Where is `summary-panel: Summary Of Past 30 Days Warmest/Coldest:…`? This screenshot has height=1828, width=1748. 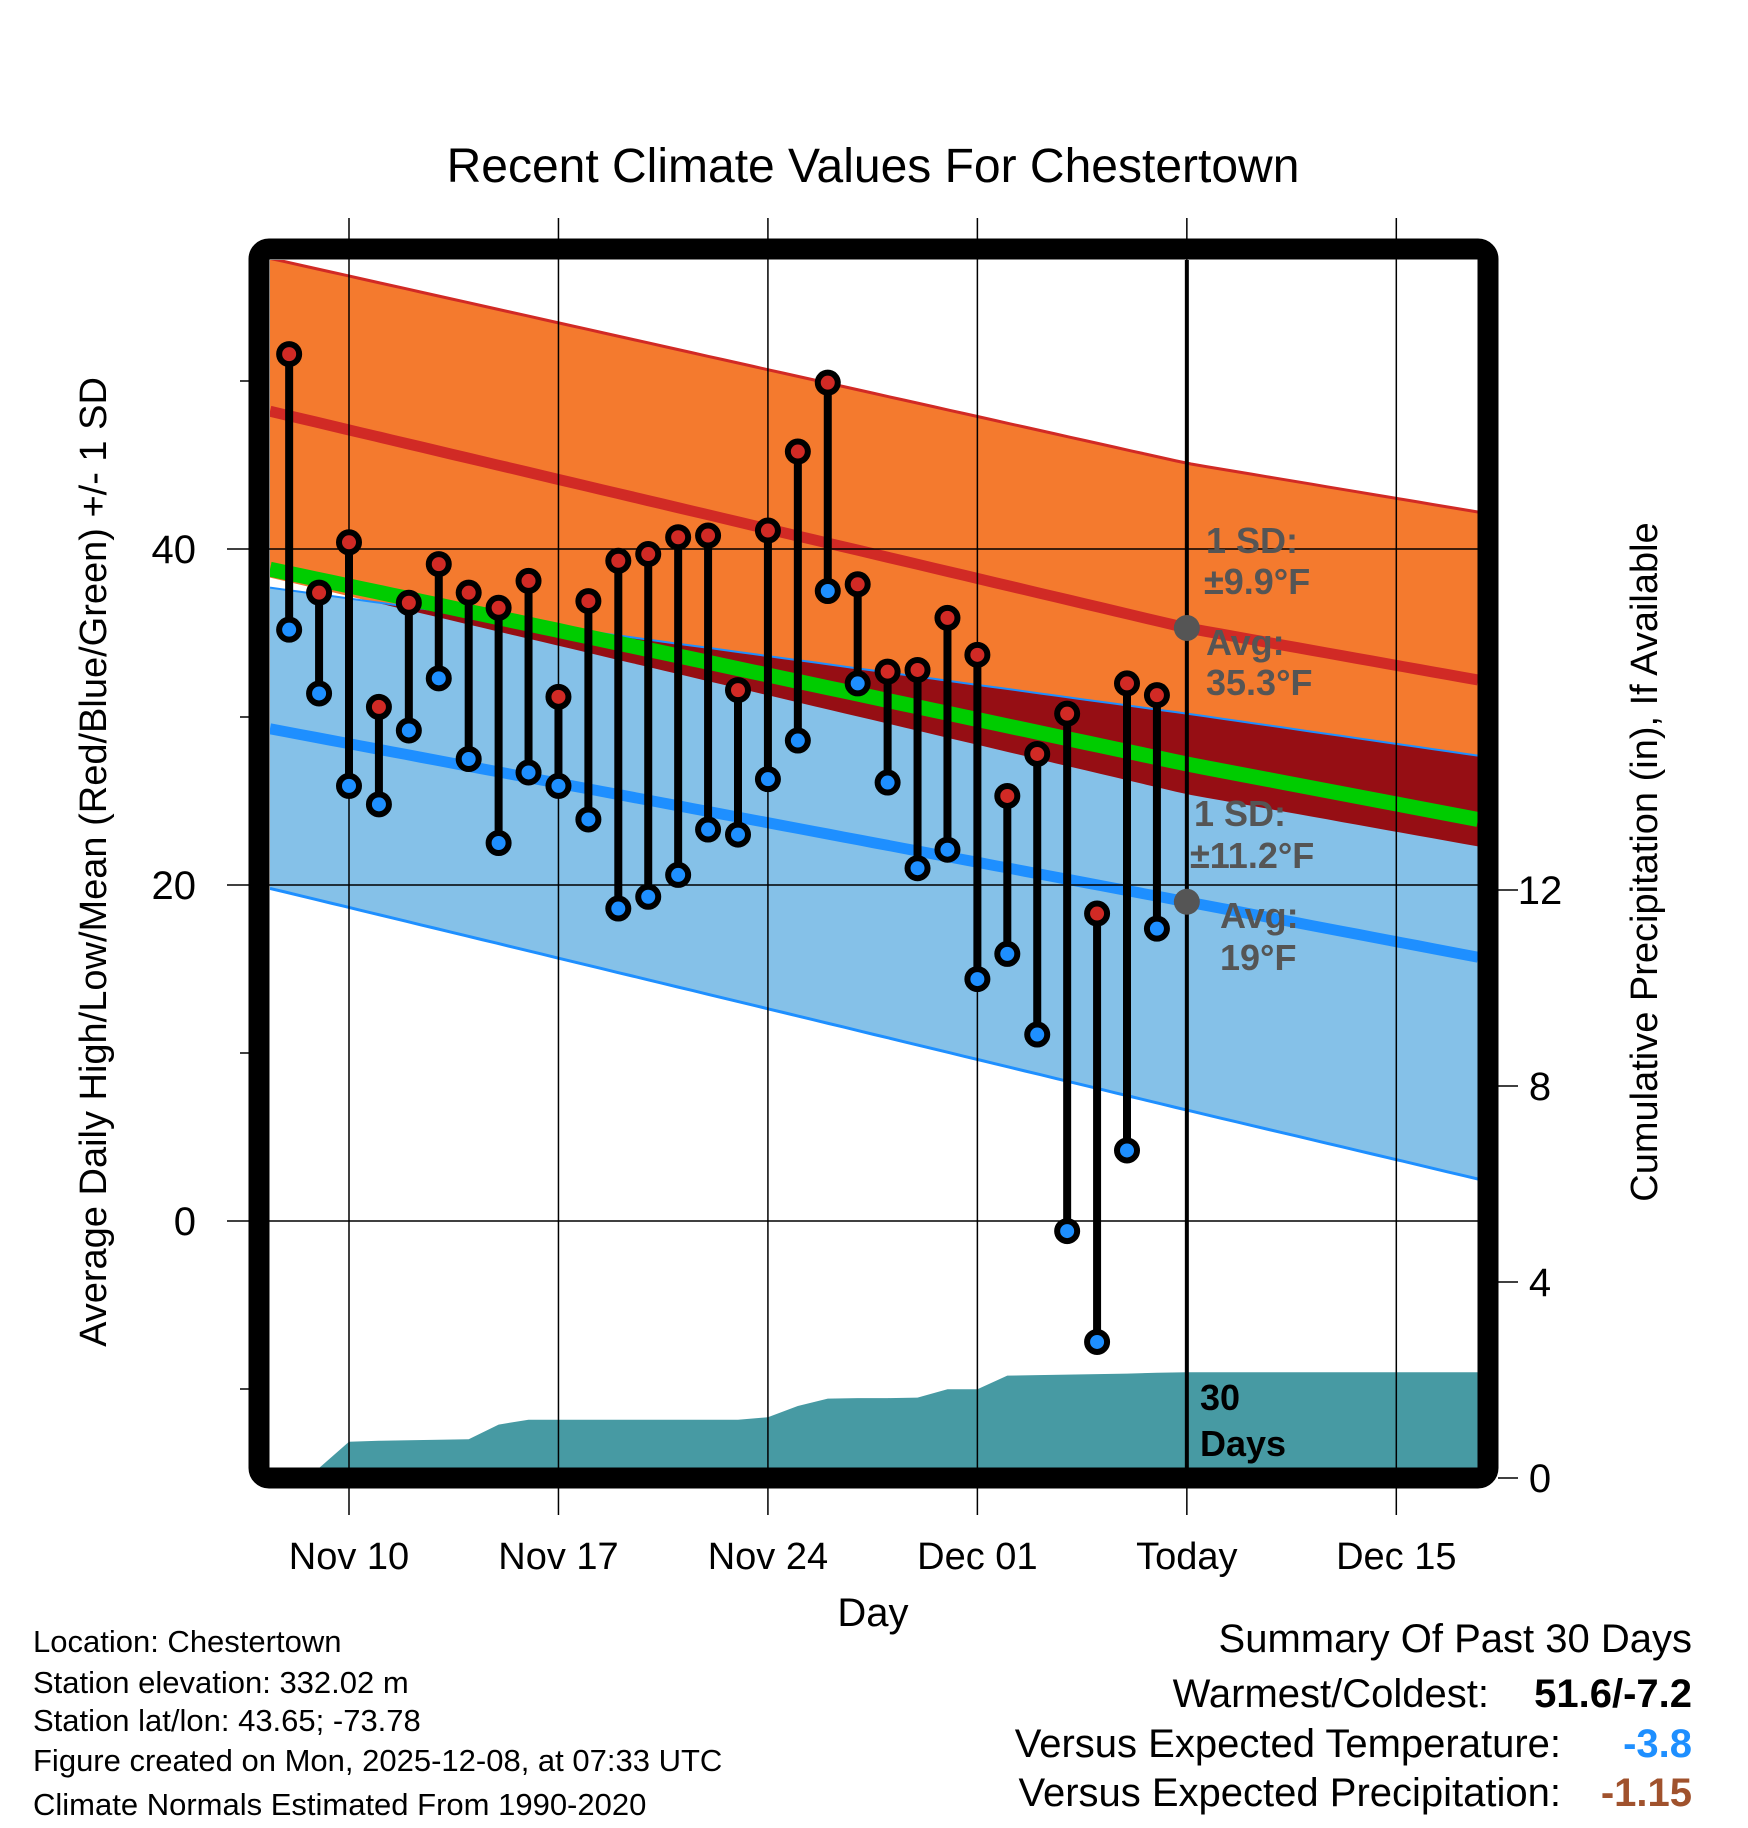 summary-panel: Summary Of Past 30 Days Warmest/Coldest:… is located at coordinates (1353, 1716).